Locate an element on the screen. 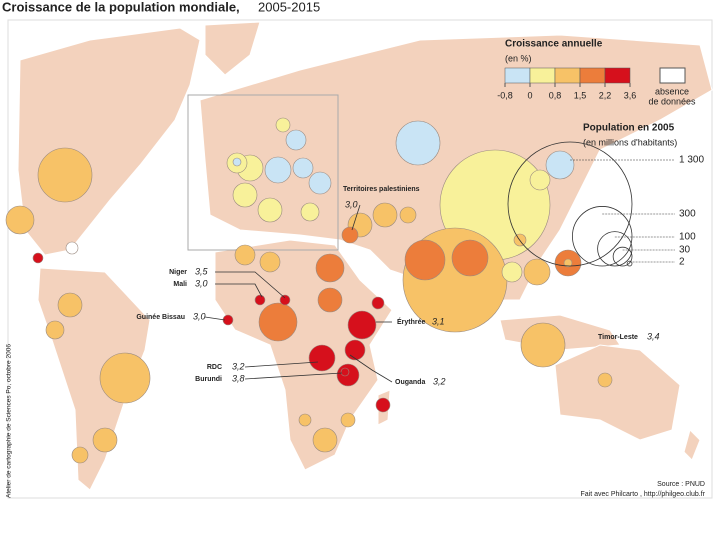 This screenshot has width=720, height=540. size-label: 2 is located at coordinates (682, 262).